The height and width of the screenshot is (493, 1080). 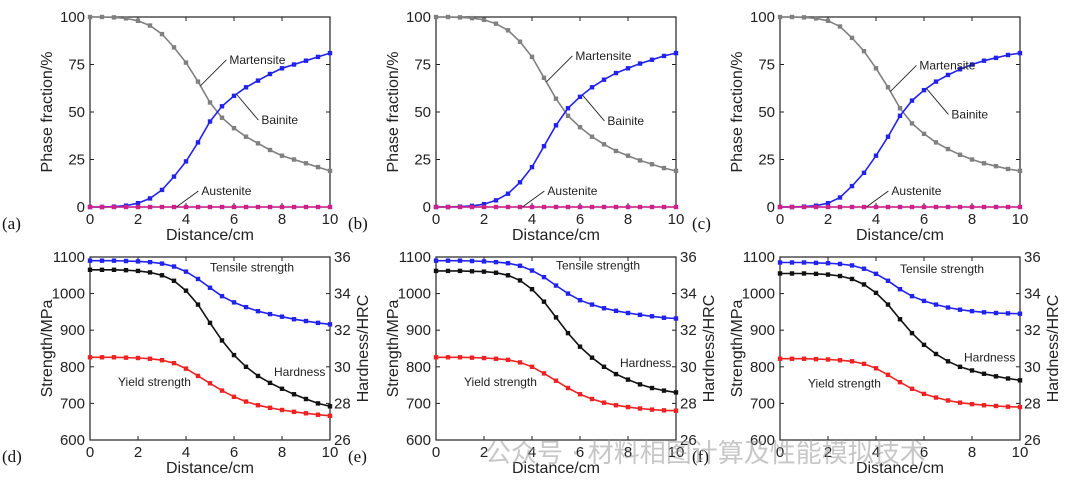 What do you see at coordinates (418, 367) in the screenshot?
I see `y-tick-label: 800` at bounding box center [418, 367].